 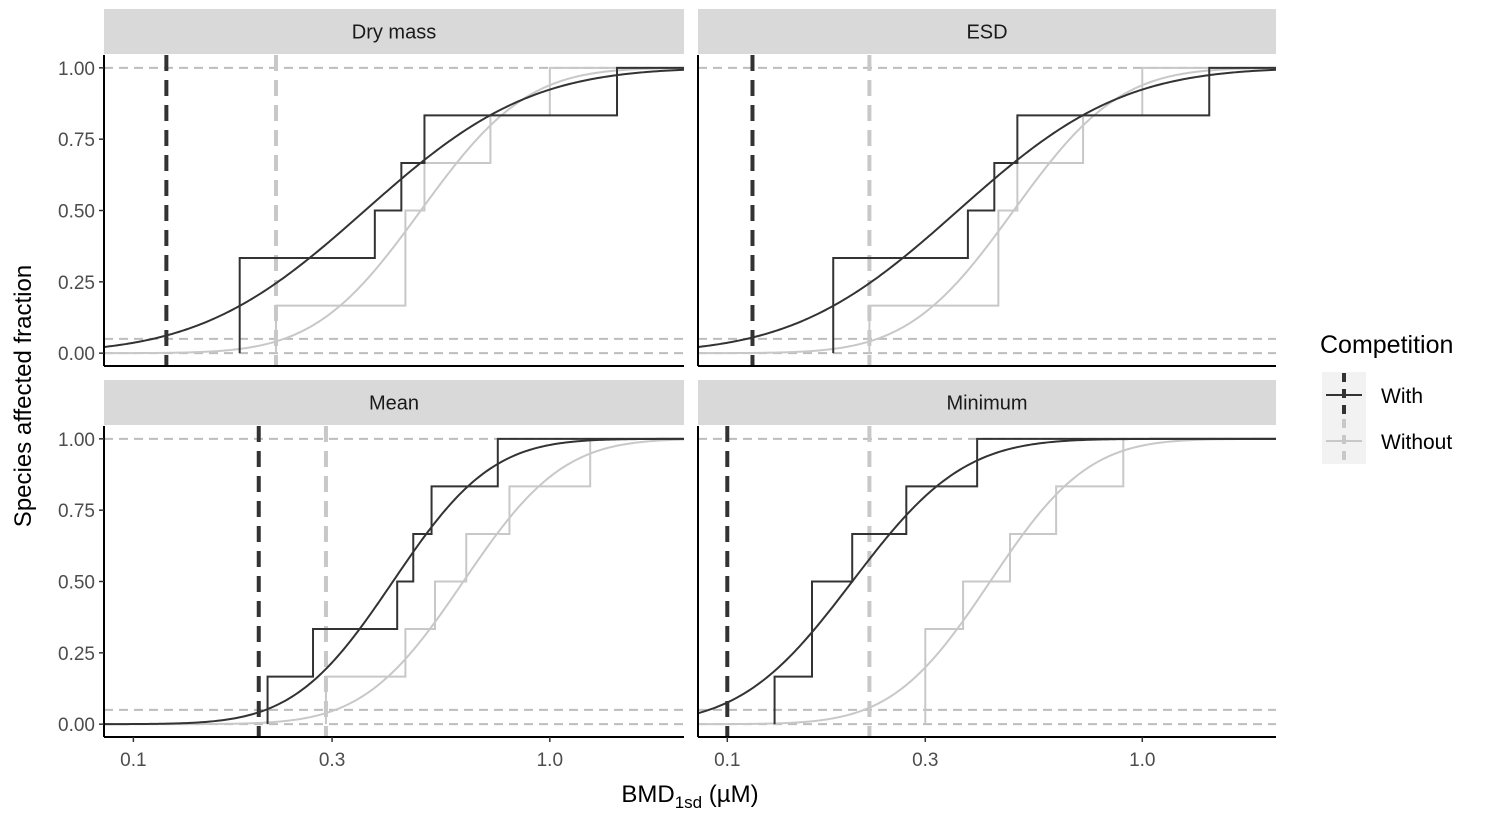 I want to click on y-axis-title: Species affected fraction, so click(x=23, y=396).